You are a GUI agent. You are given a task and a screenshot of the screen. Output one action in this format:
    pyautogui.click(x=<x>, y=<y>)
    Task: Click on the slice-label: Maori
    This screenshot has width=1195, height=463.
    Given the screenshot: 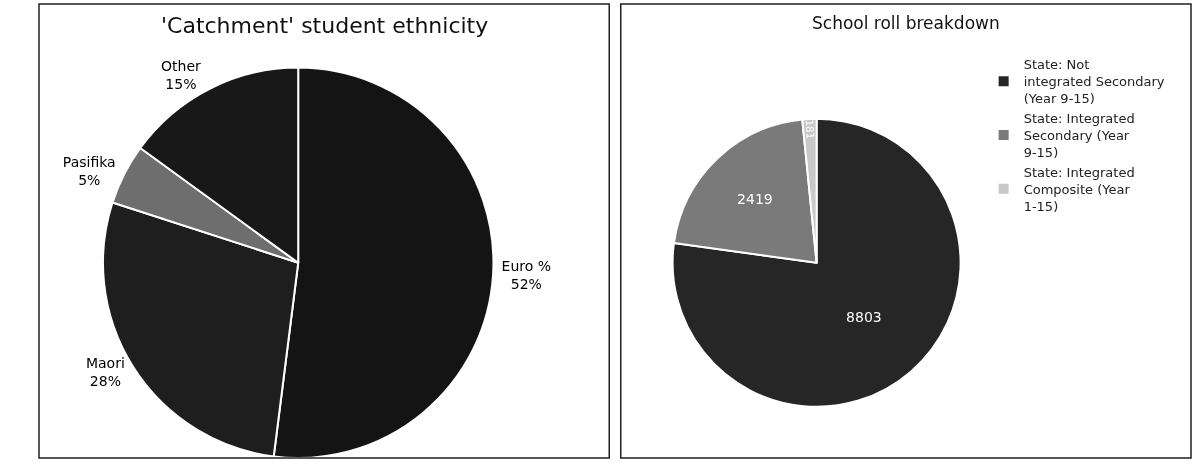 What is the action you would take?
    pyautogui.click(x=105, y=363)
    